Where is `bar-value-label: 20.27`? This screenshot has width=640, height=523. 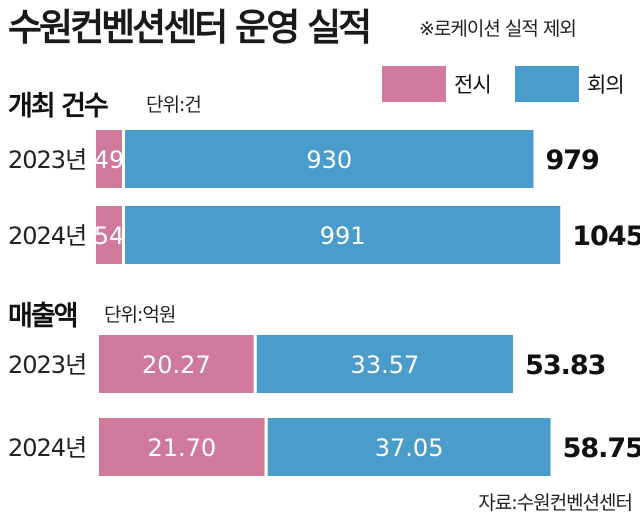
bar-value-label: 20.27 is located at coordinates (176, 365).